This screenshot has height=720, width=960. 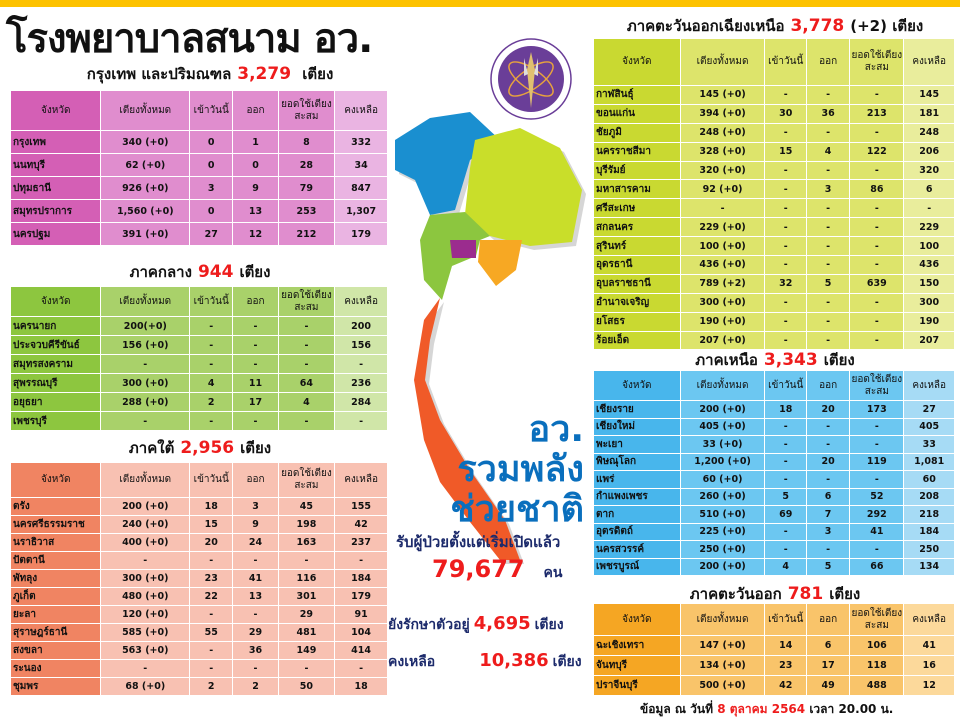 What do you see at coordinates (805, 594) in the screenshot?
I see `heading-total: 781` at bounding box center [805, 594].